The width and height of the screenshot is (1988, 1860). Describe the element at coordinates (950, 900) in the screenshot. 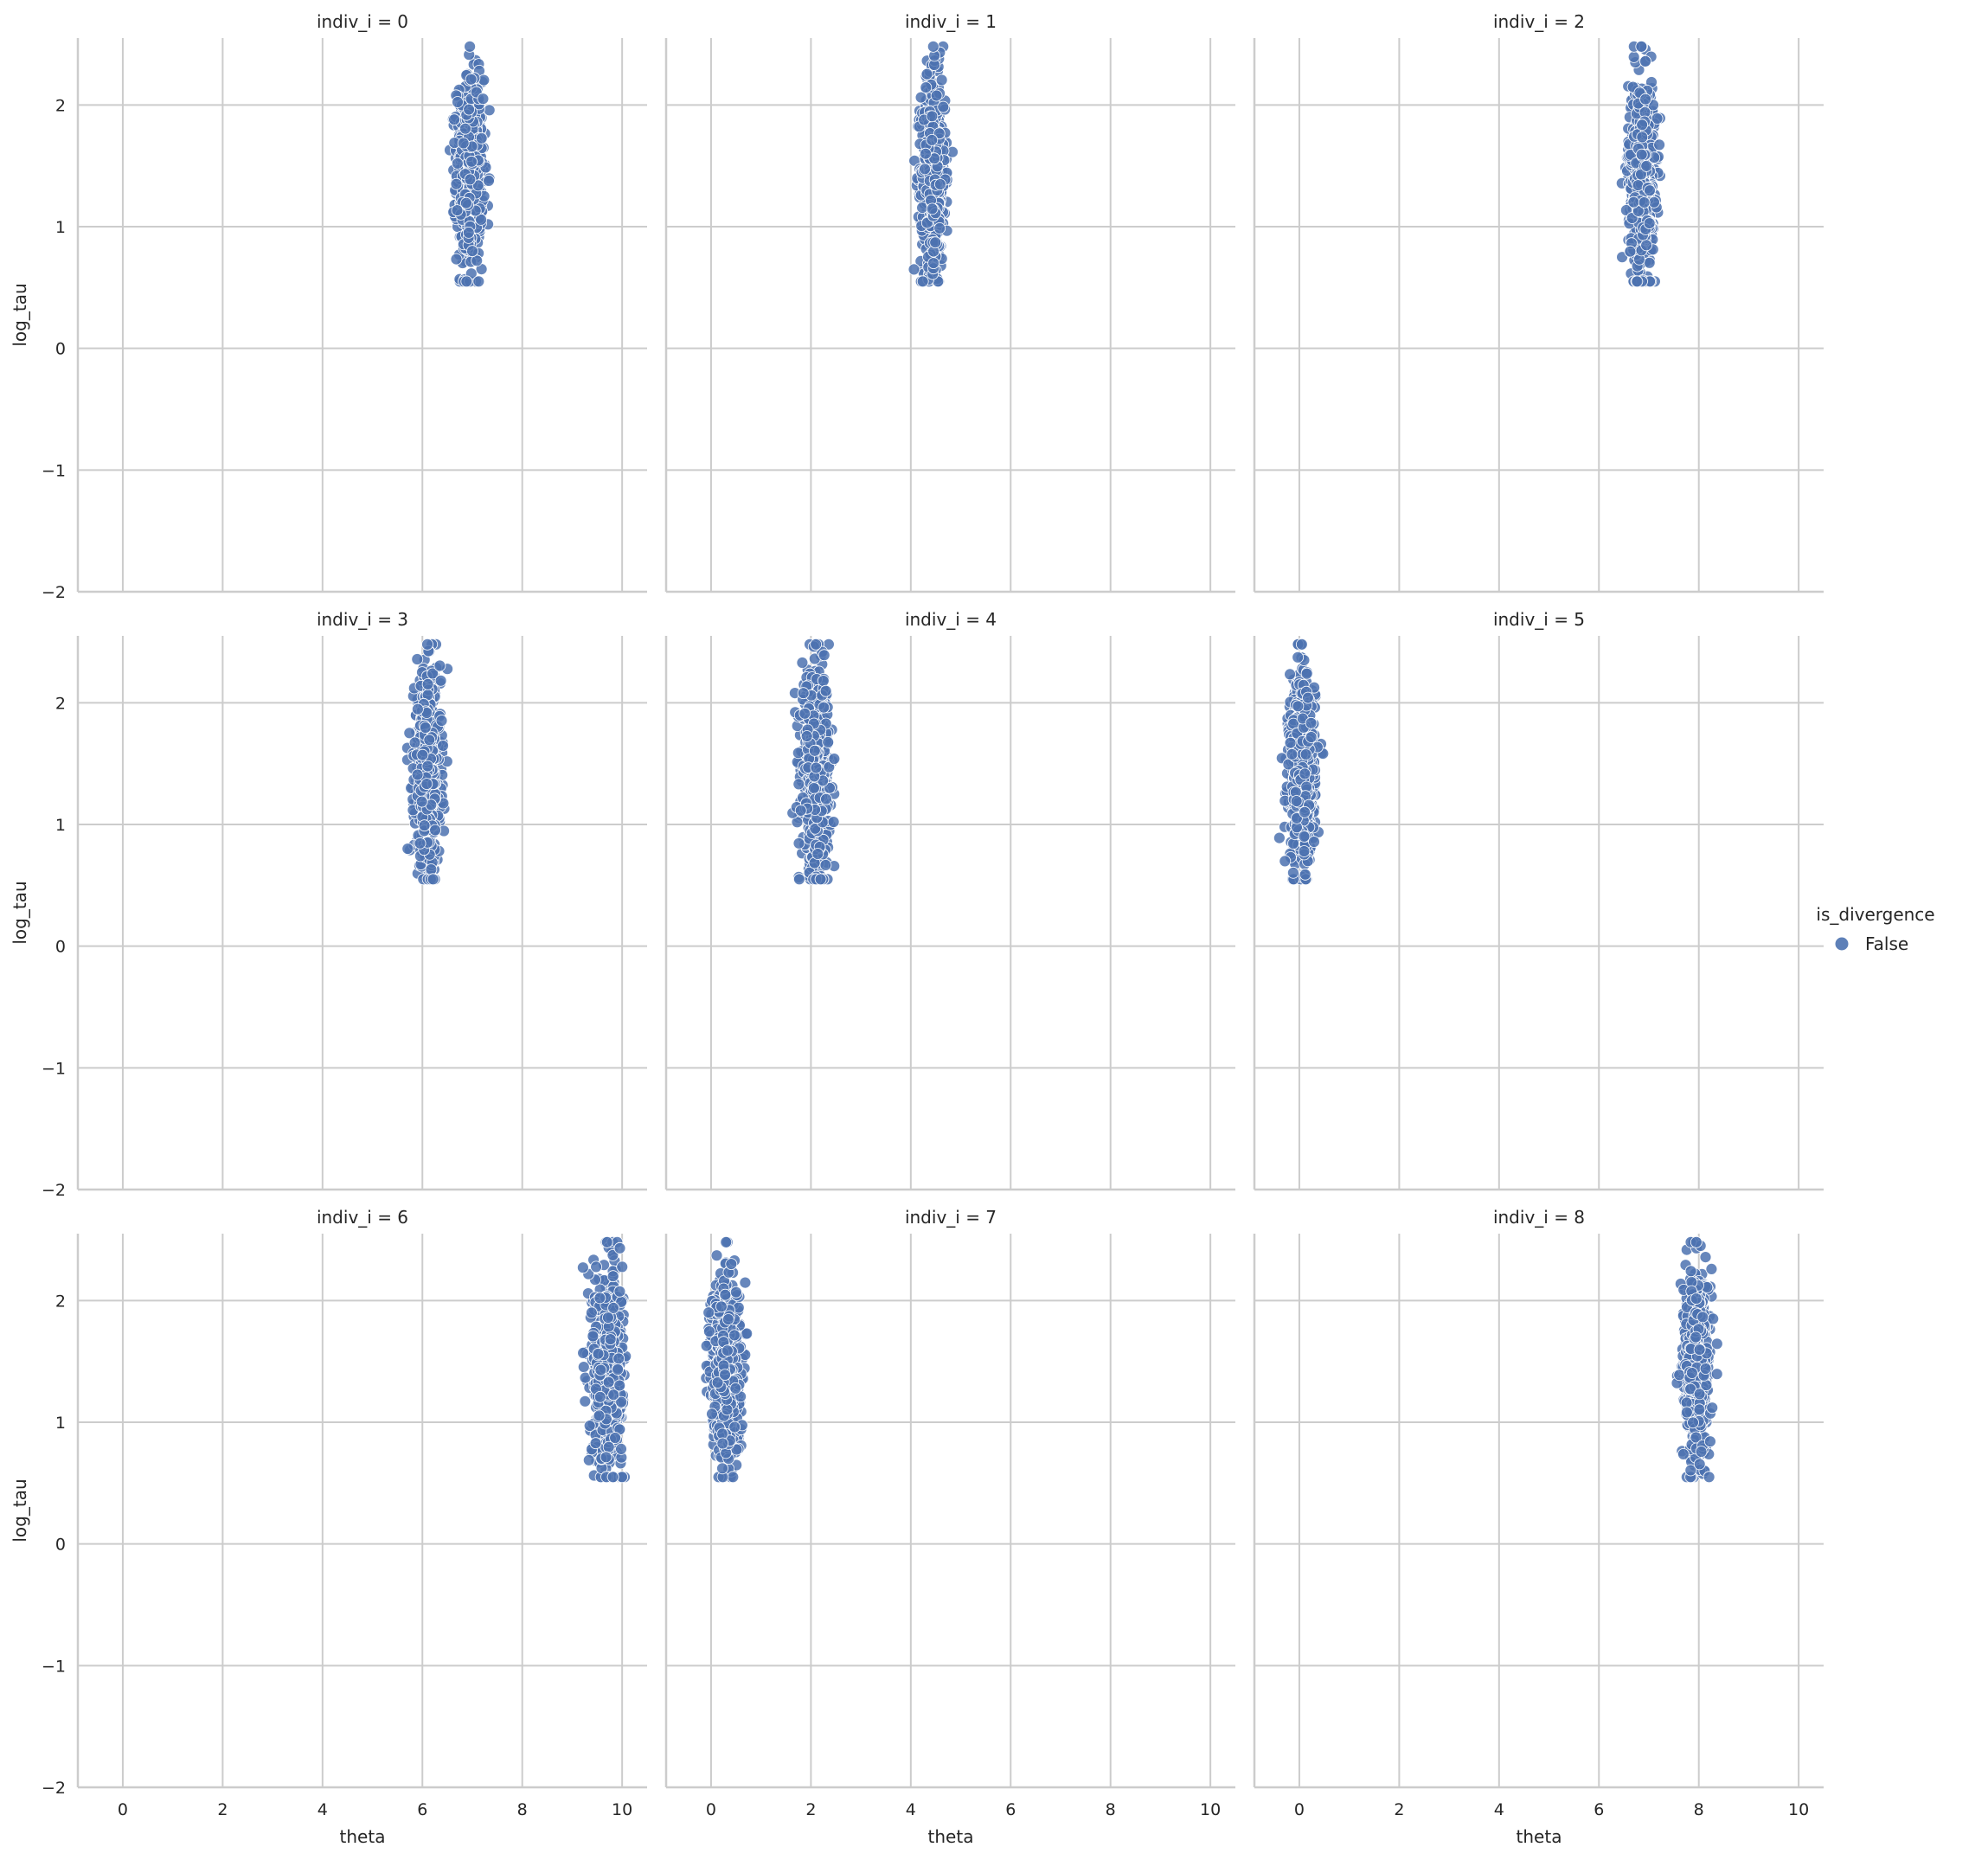

I see `facet-panel-4: indiv_i = 4` at that location.